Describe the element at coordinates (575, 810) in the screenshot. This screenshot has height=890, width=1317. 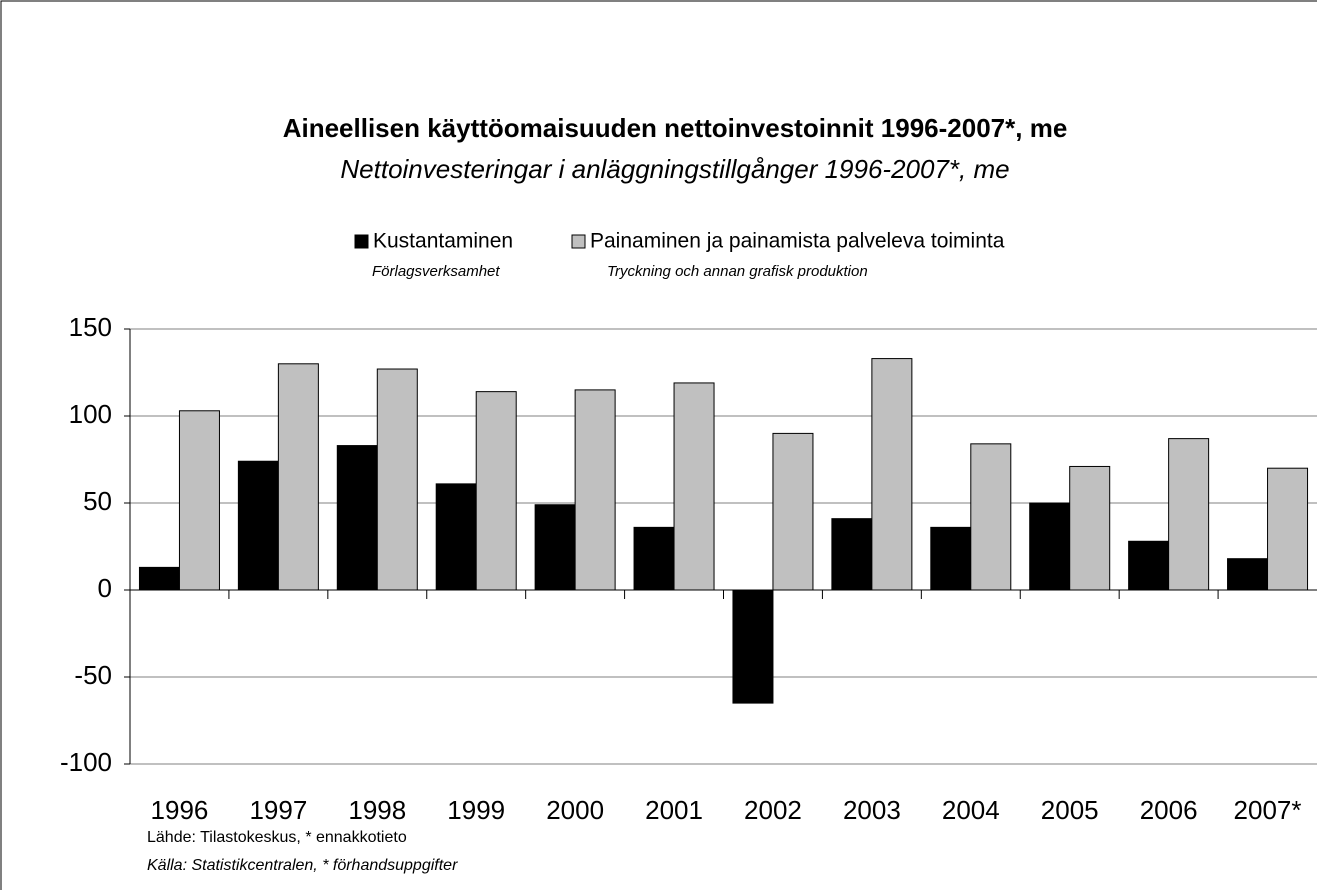
I see `x-tick-label: 2000` at that location.